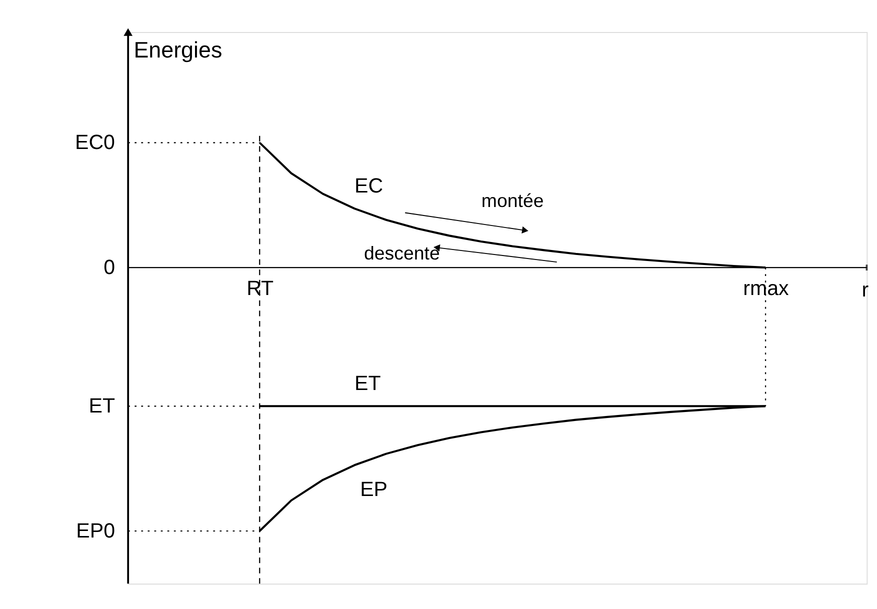  I want to click on series-label: ET, so click(368, 384).